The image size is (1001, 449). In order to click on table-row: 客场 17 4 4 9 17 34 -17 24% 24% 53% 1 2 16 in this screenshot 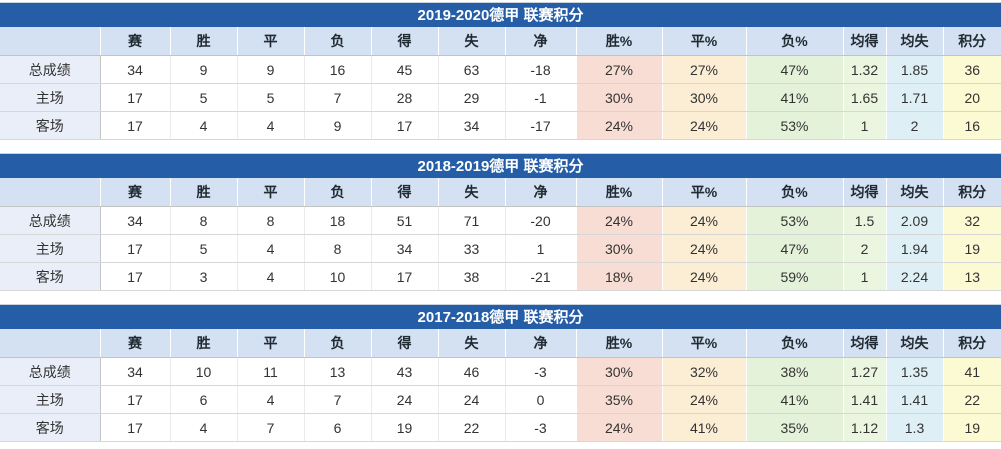, I will do `click(500, 125)`.